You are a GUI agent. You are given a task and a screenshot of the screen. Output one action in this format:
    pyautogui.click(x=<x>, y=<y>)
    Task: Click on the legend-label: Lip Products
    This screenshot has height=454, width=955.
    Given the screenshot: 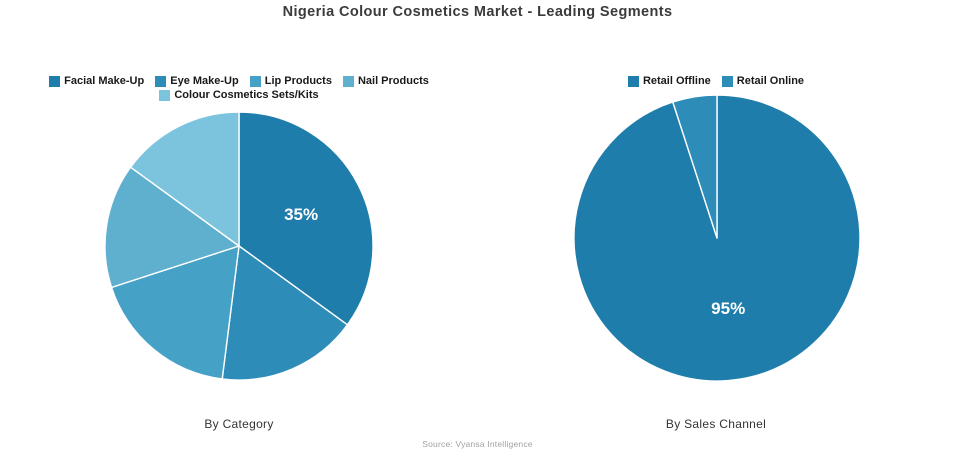 What is the action you would take?
    pyautogui.click(x=298, y=81)
    